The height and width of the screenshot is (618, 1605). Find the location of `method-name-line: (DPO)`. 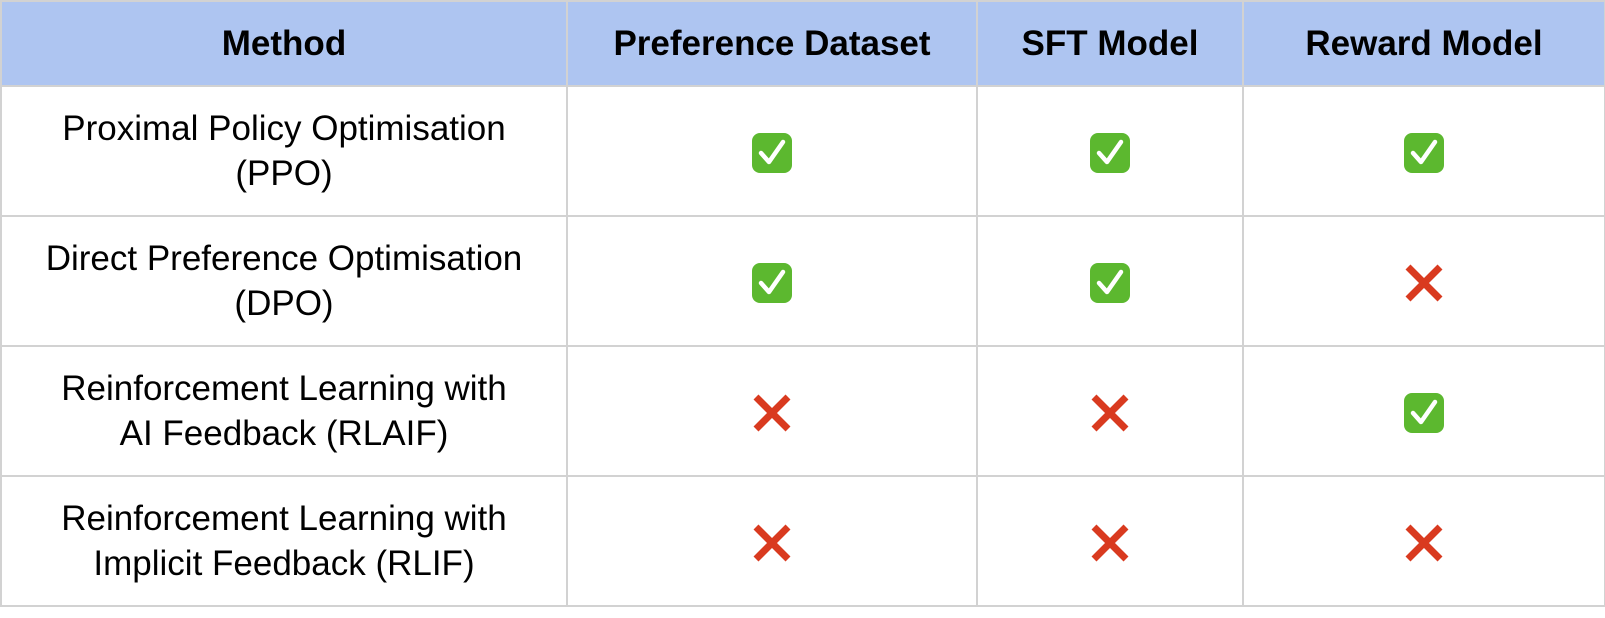

method-name-line: (DPO) is located at coordinates (284, 303).